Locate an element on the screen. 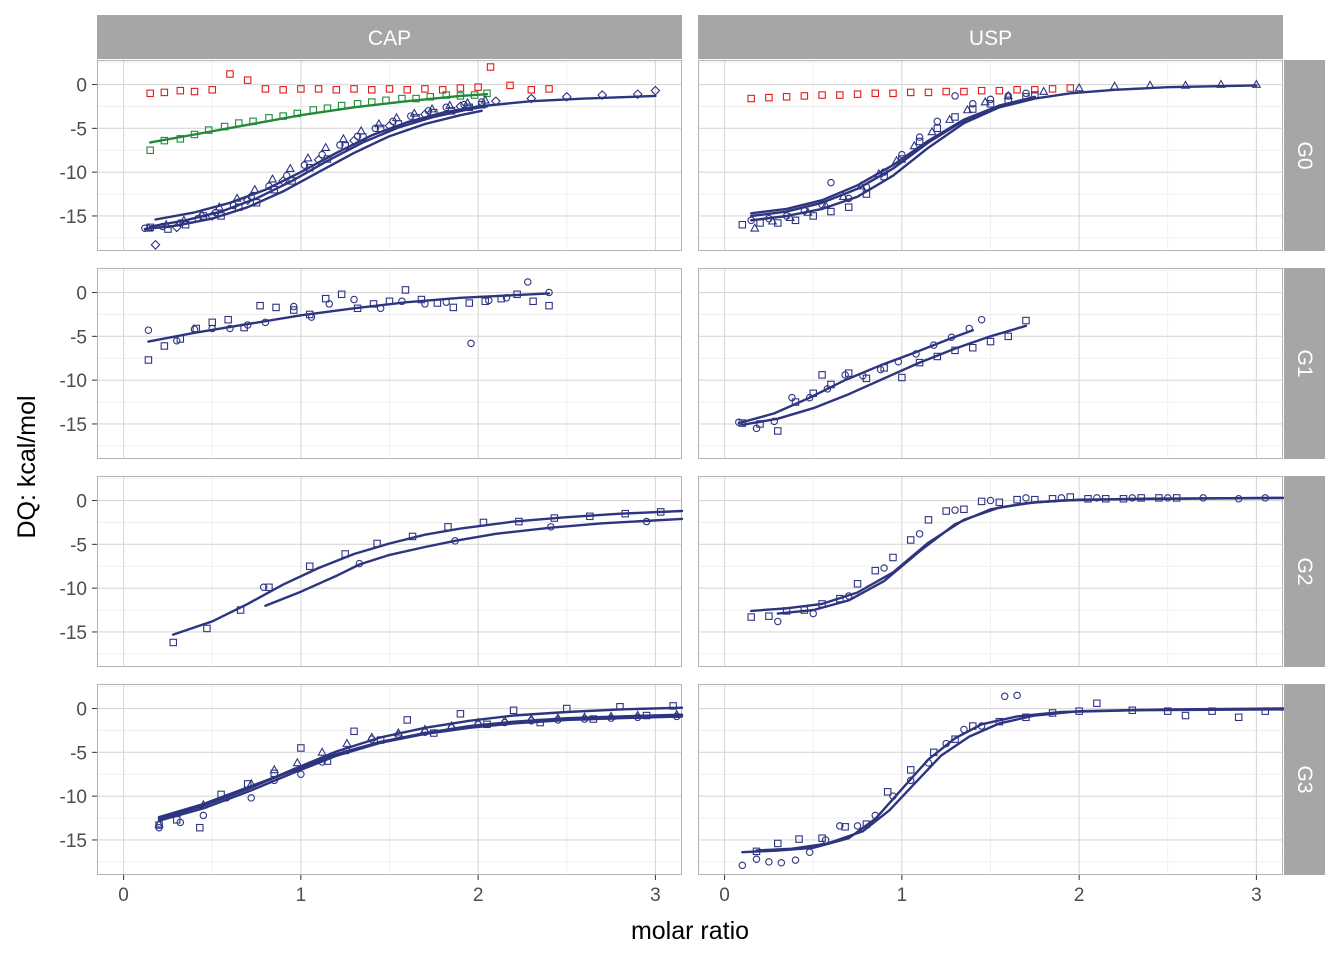 Image resolution: width=1344 pixels, height=965 pixels. y-tick-label: -5 is located at coordinates (78, 337).